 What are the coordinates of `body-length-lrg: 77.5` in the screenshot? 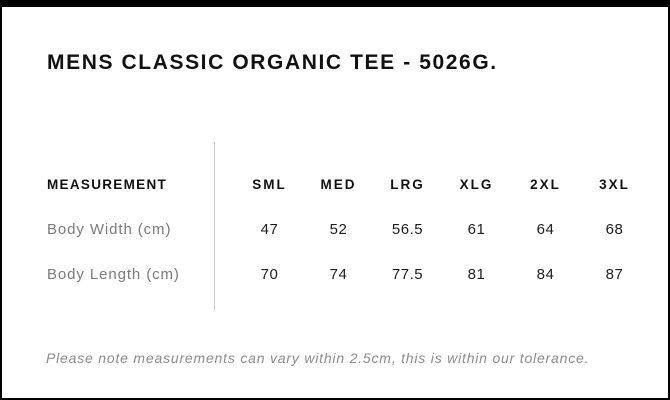 It's located at (407, 274).